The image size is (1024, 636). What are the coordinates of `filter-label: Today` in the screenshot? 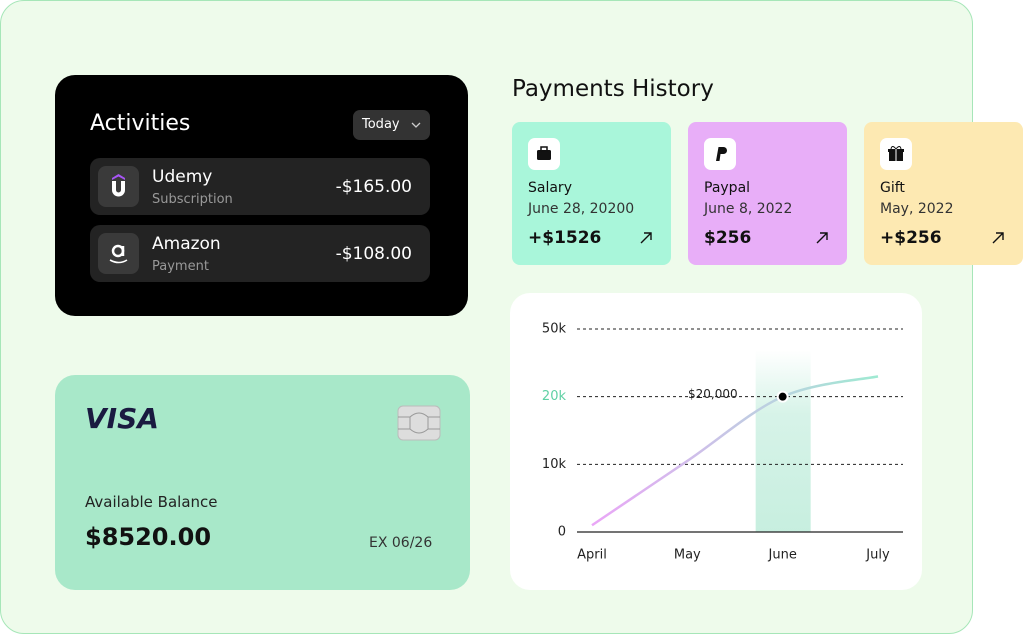 It's located at (381, 124).